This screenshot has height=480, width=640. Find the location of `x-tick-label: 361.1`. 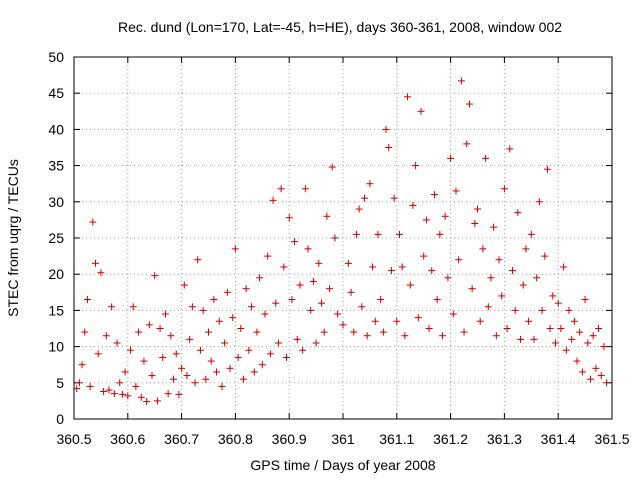

x-tick-label: 361.1 is located at coordinates (396, 439).